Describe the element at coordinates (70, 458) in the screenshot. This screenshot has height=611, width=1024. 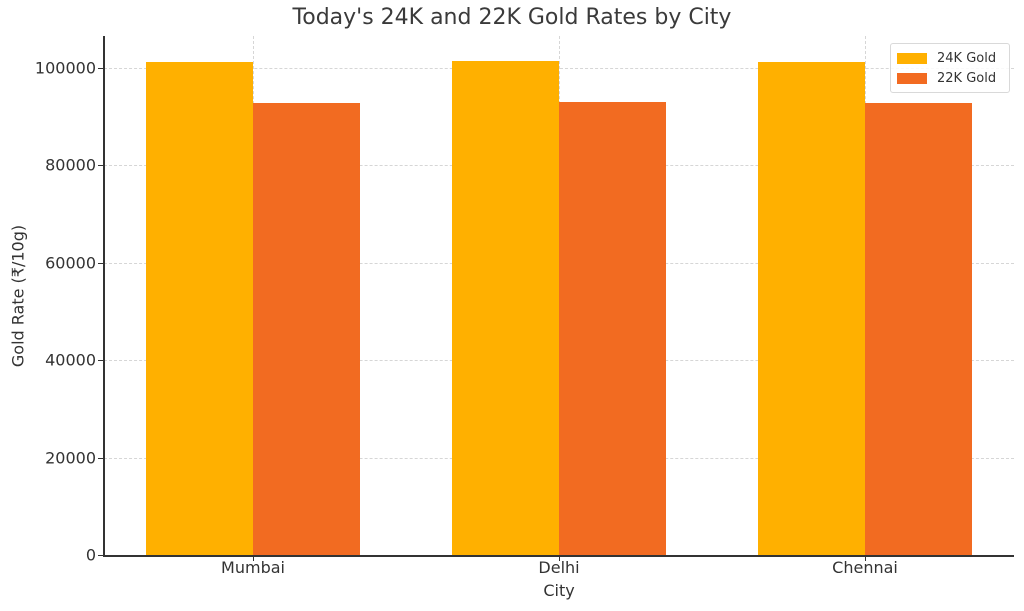
I see `y-tick-label: 20000` at that location.